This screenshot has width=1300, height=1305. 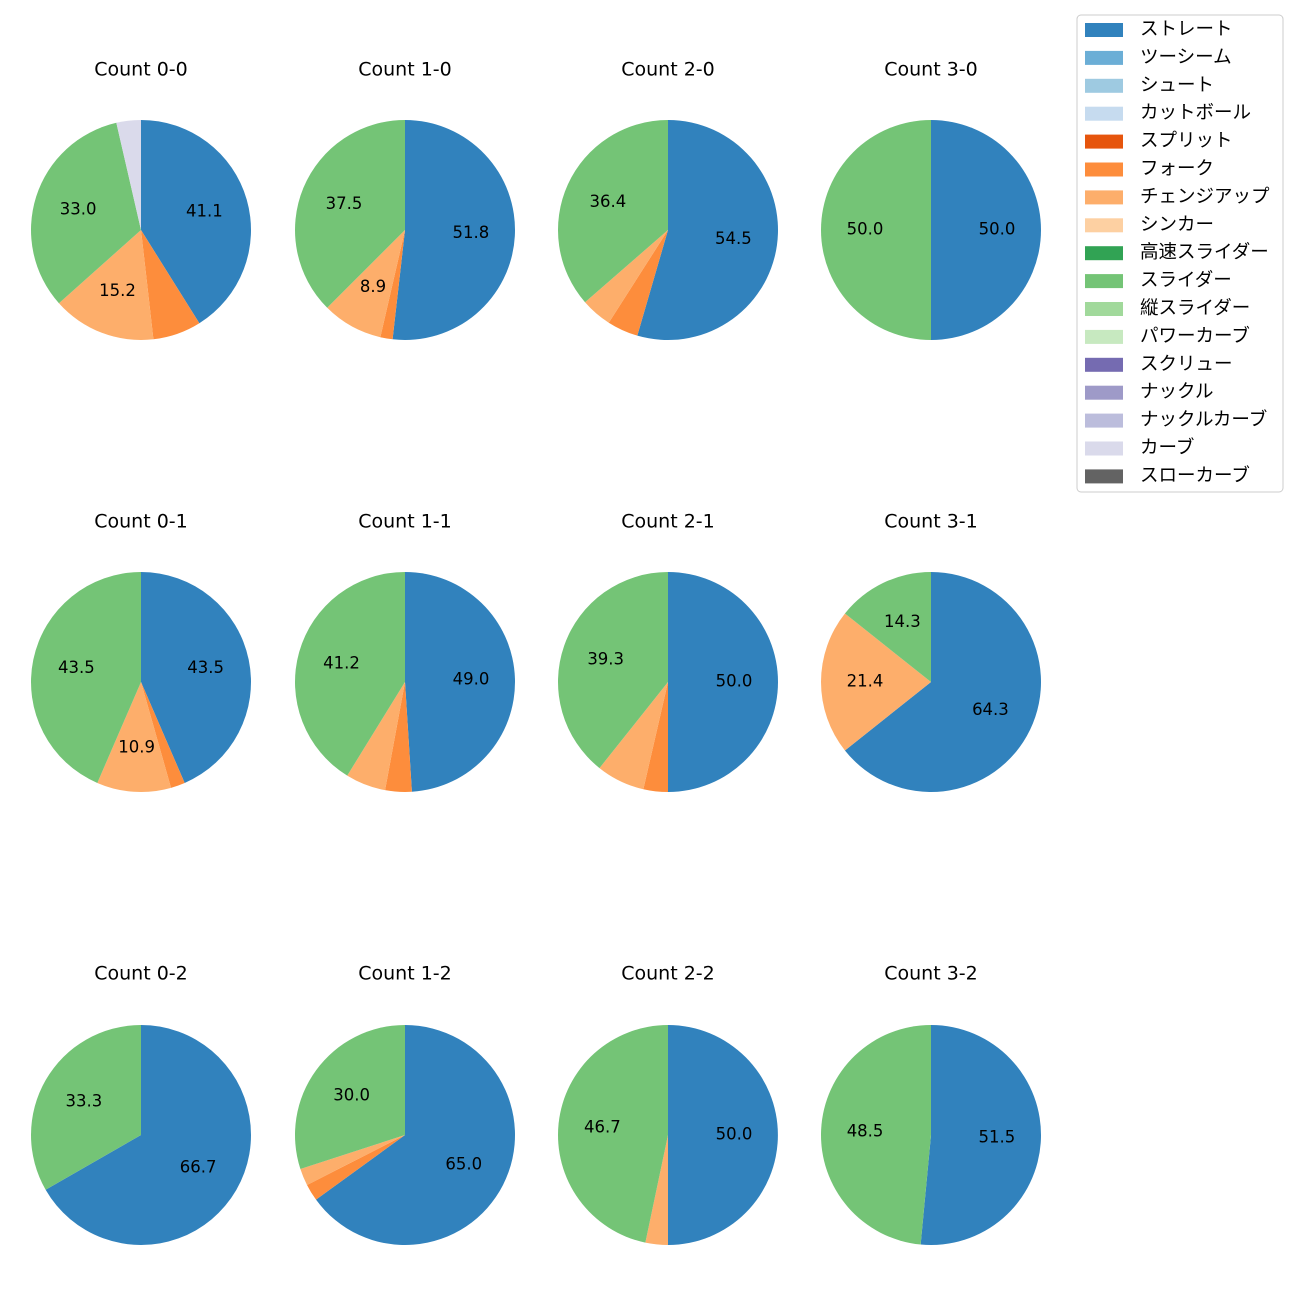 I want to click on legend-label-5: フォーク, so click(x=1177, y=169).